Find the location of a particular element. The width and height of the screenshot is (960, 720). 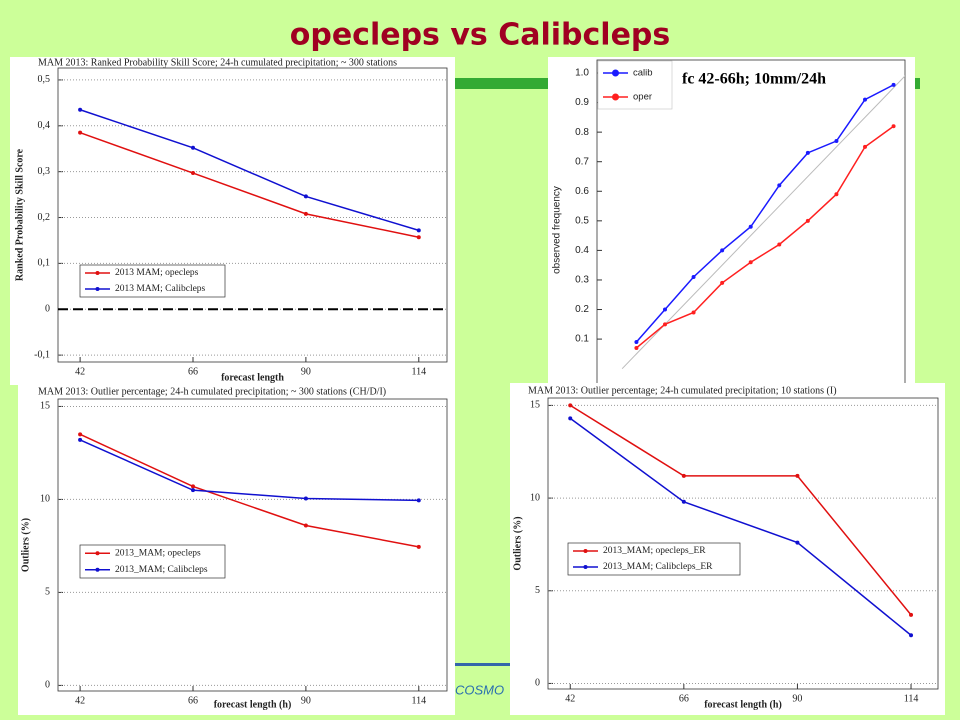

y-tick-label: 0,2 is located at coordinates (44, 217).